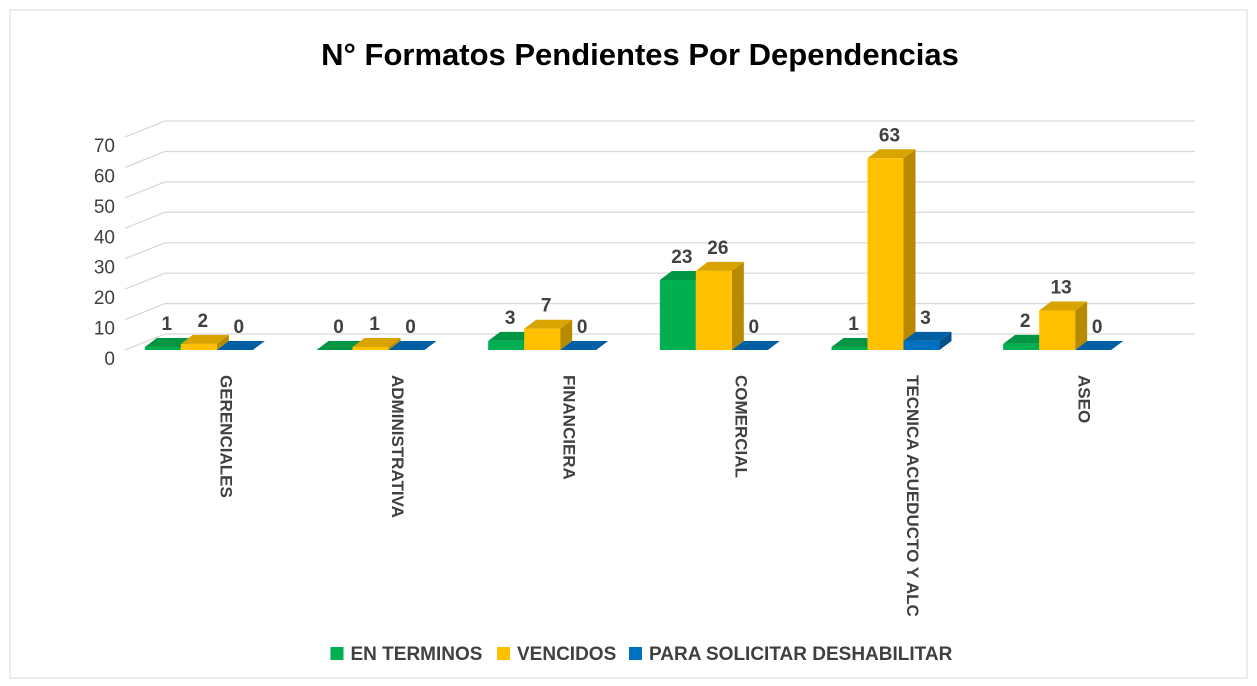 The image size is (1257, 686). What do you see at coordinates (717, 248) in the screenshot?
I see `data-label: 26` at bounding box center [717, 248].